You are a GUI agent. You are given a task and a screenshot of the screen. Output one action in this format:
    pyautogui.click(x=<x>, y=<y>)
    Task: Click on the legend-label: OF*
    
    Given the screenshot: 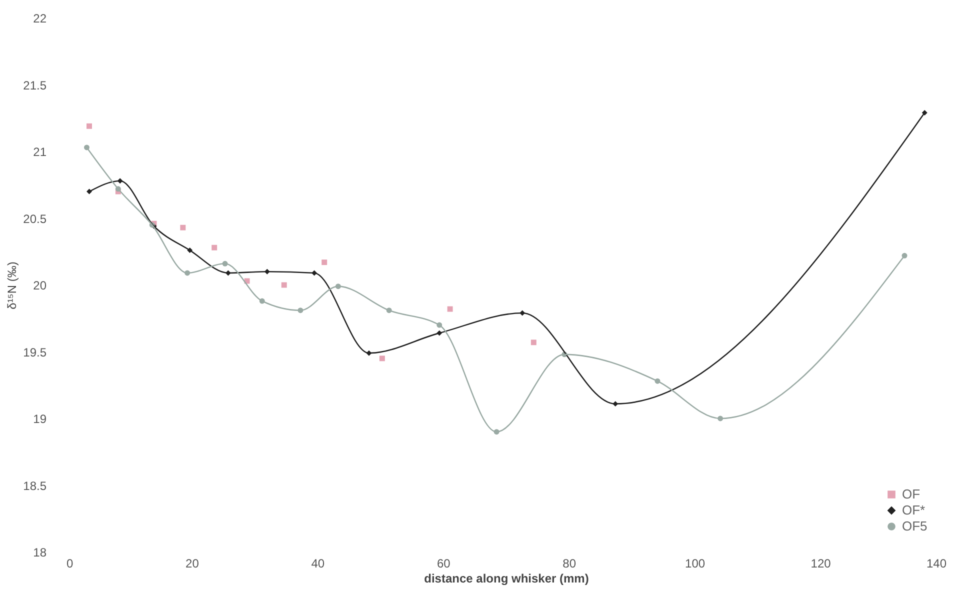 What is the action you would take?
    pyautogui.click(x=914, y=510)
    